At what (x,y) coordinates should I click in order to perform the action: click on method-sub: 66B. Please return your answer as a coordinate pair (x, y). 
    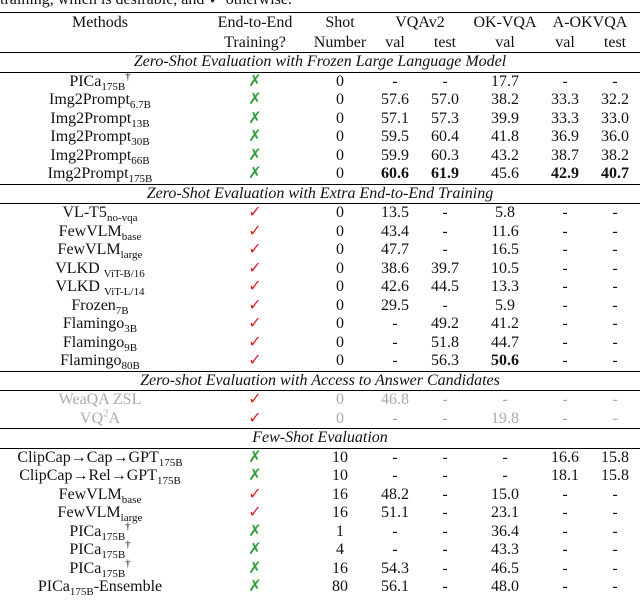
    Looking at the image, I should click on (140, 160).